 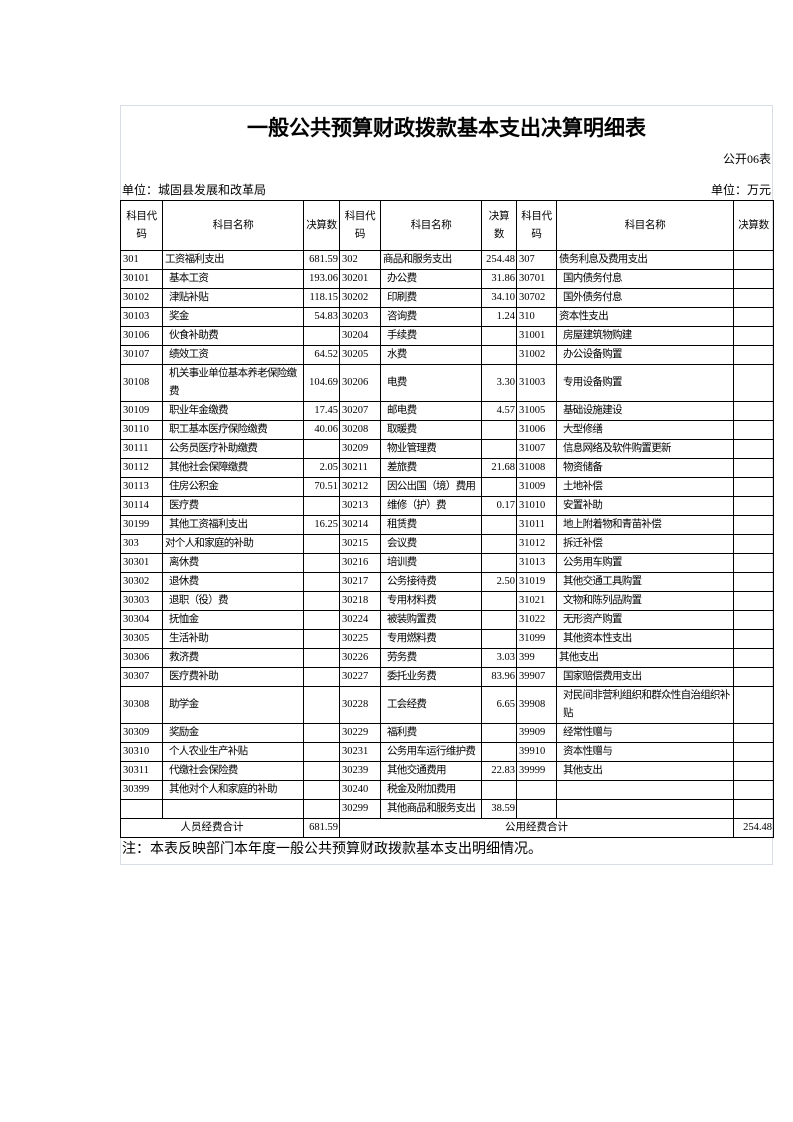 What do you see at coordinates (360, 639) in the screenshot?
I see `subject-code: 30225` at bounding box center [360, 639].